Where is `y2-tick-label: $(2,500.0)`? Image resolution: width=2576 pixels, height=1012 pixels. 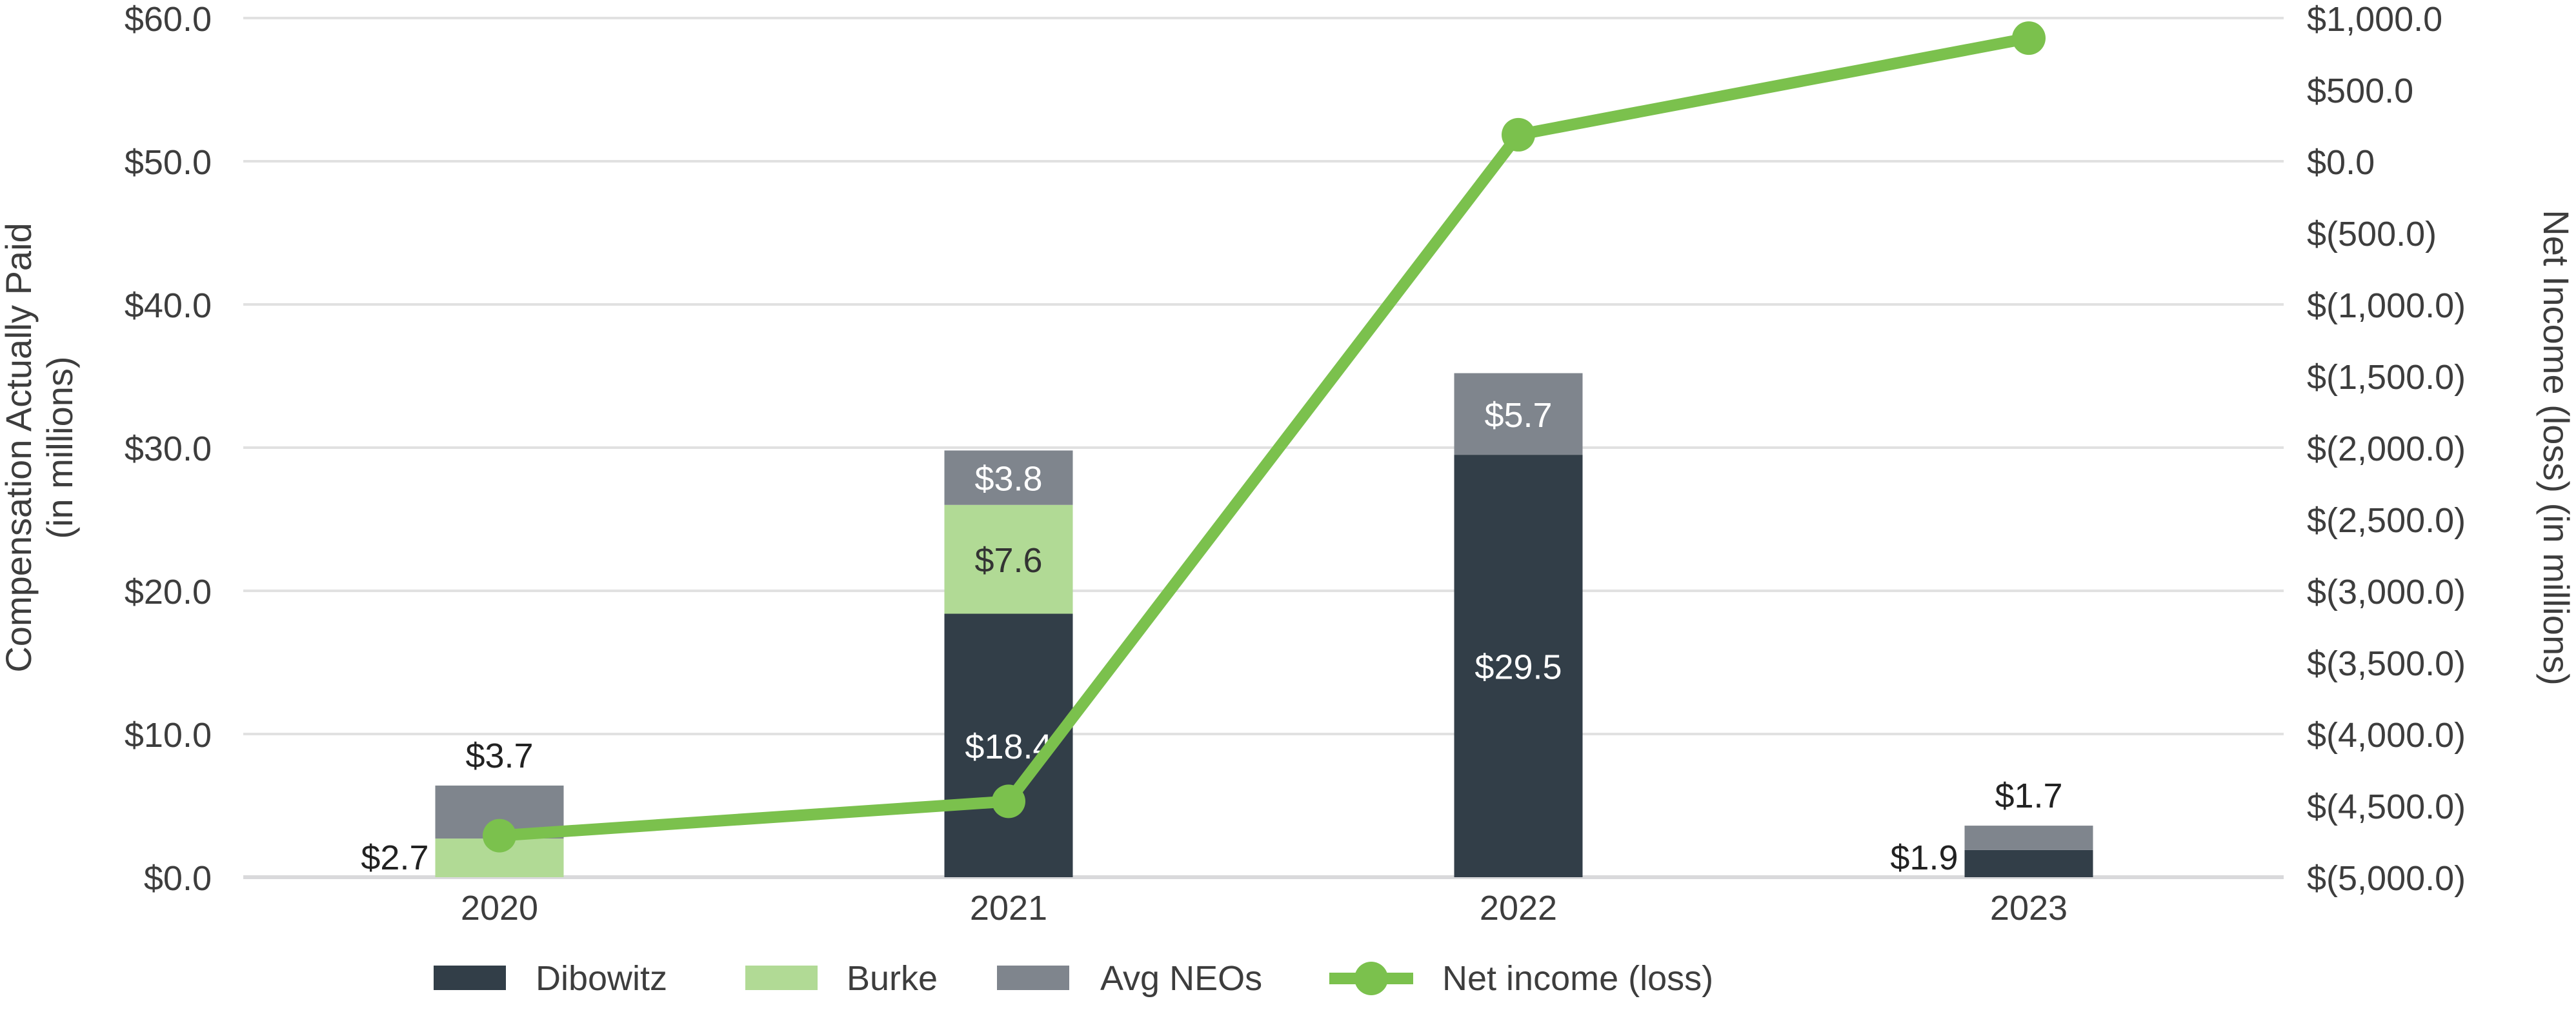
y2-tick-label: $(2,500.0) is located at coordinates (2386, 521).